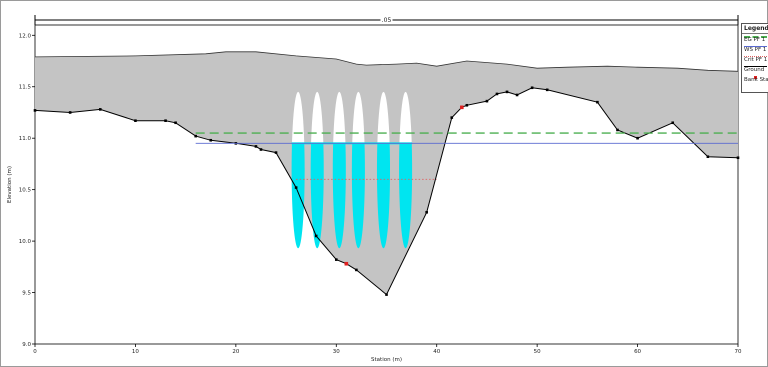 Image resolution: width=768 pixels, height=367 pixels. What do you see at coordinates (26, 345) in the screenshot?
I see `y-tick-label: 9.0` at bounding box center [26, 345].